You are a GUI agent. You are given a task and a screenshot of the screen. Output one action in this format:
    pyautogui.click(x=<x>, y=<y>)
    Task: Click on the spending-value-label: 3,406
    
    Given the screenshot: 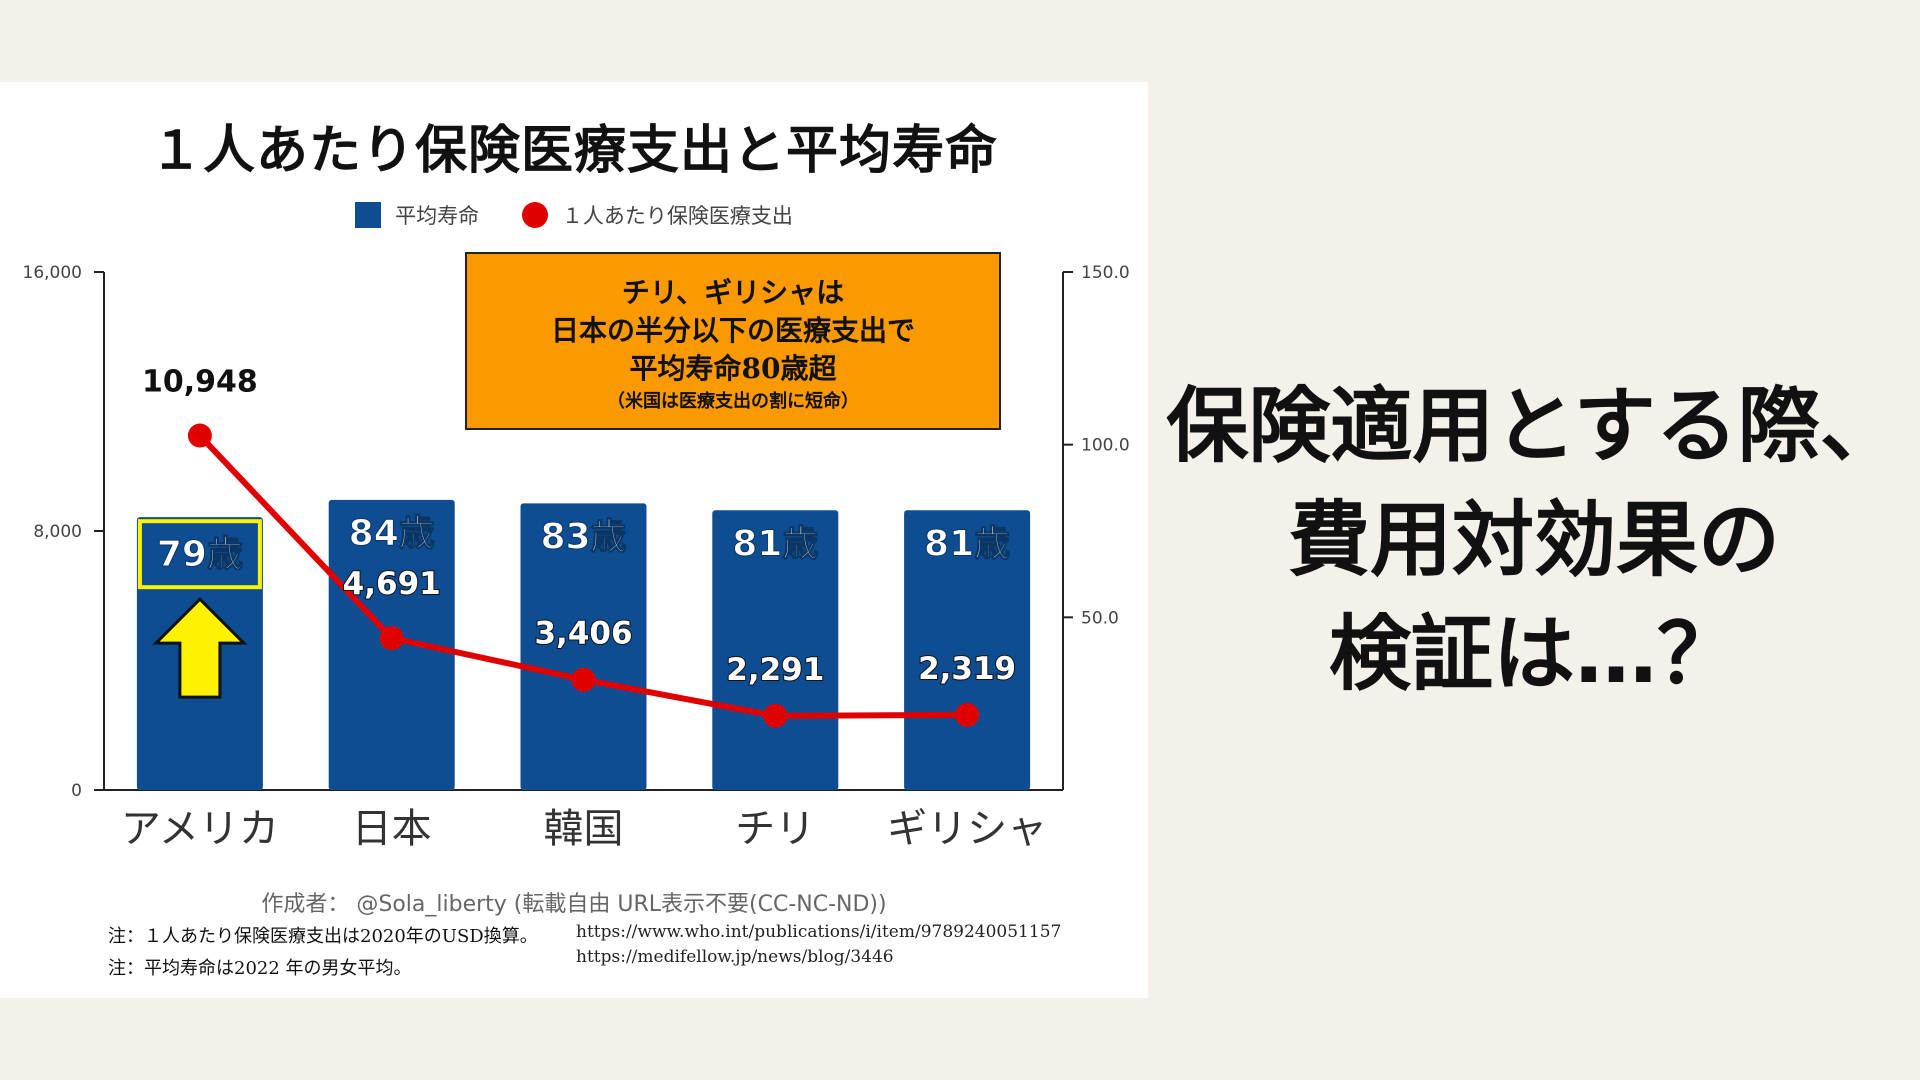 What is the action you would take?
    pyautogui.click(x=583, y=634)
    